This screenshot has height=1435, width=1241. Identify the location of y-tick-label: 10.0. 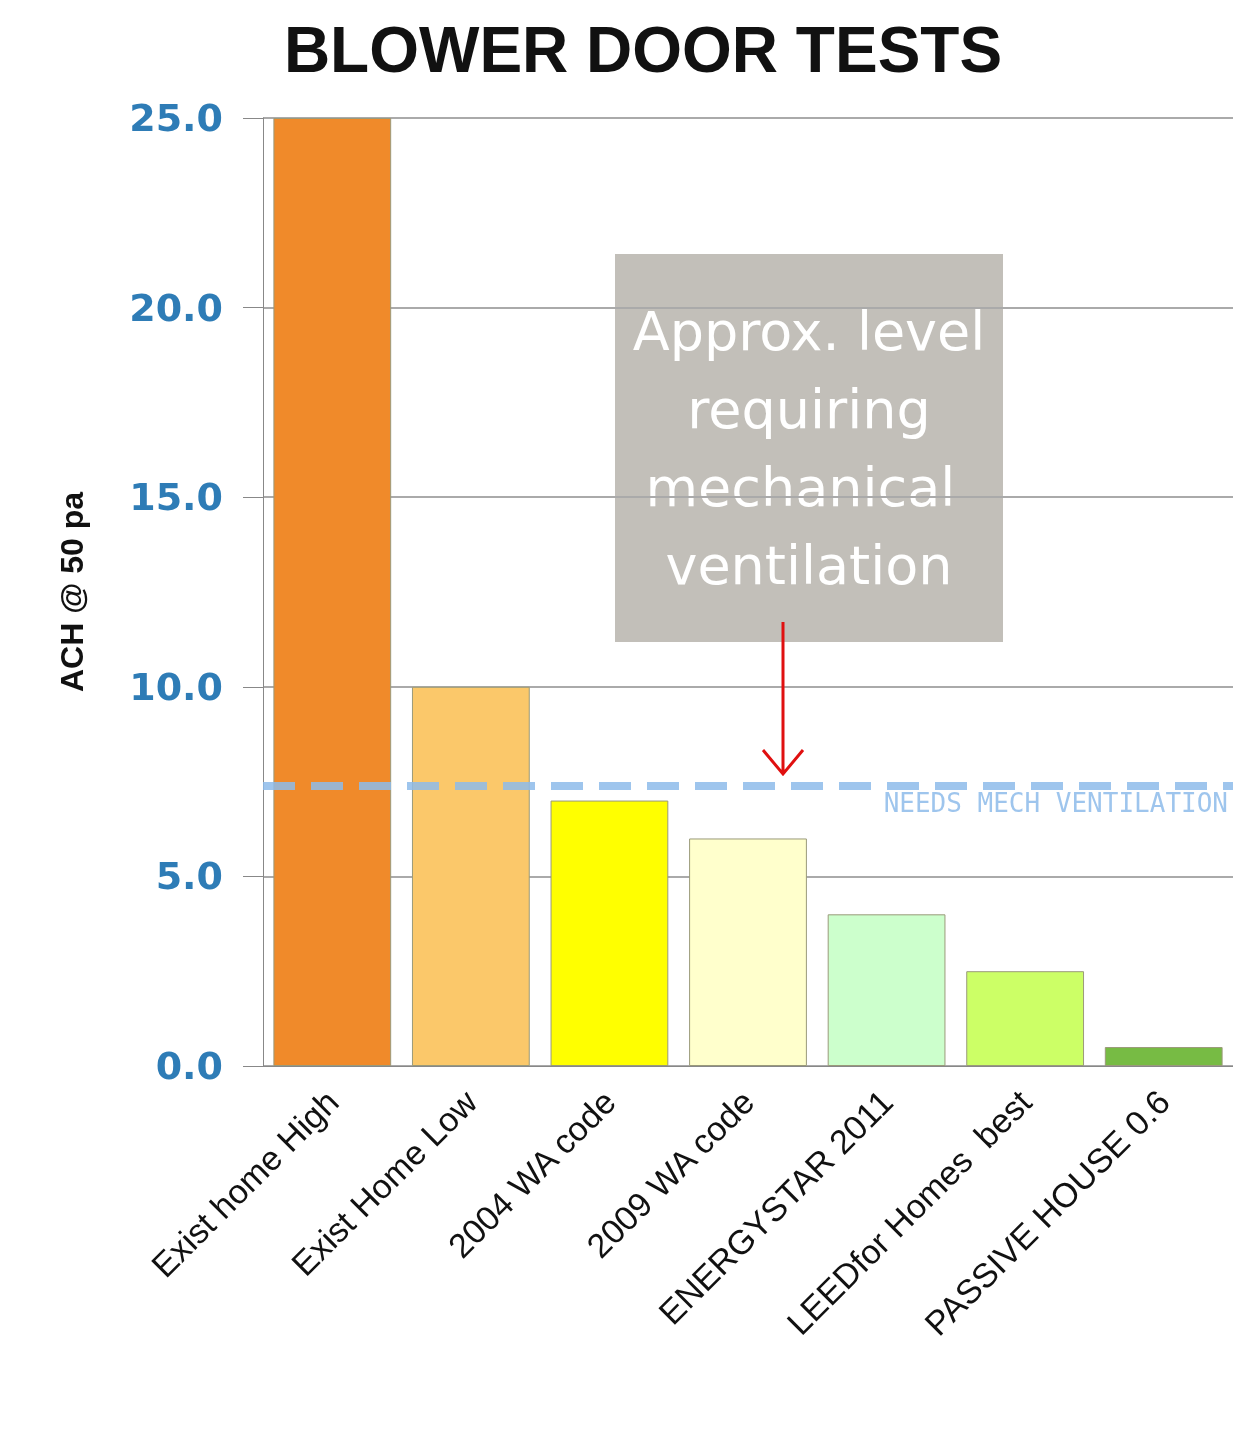
(176, 686).